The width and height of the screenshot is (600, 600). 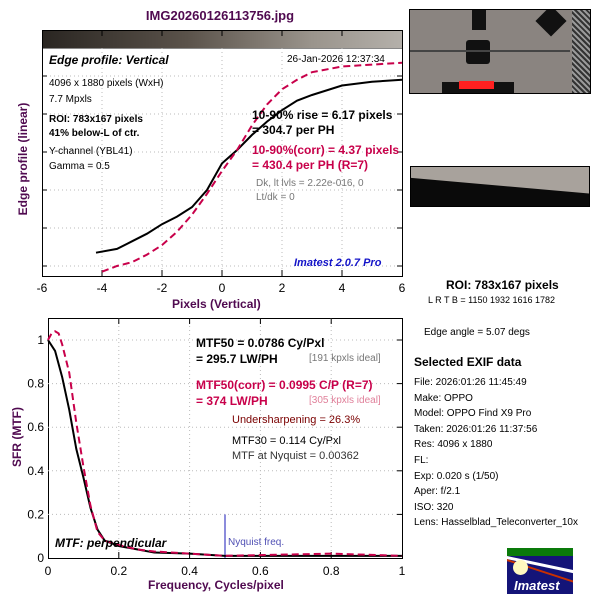 What do you see at coordinates (402, 571) in the screenshot?
I see `x-tick-label: 1` at bounding box center [402, 571].